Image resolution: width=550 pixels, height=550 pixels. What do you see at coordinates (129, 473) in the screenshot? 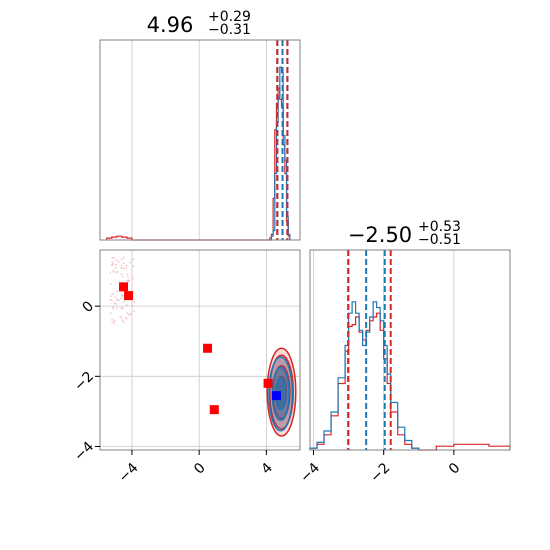
I see `x-tick-label-param1: −4` at bounding box center [129, 473].